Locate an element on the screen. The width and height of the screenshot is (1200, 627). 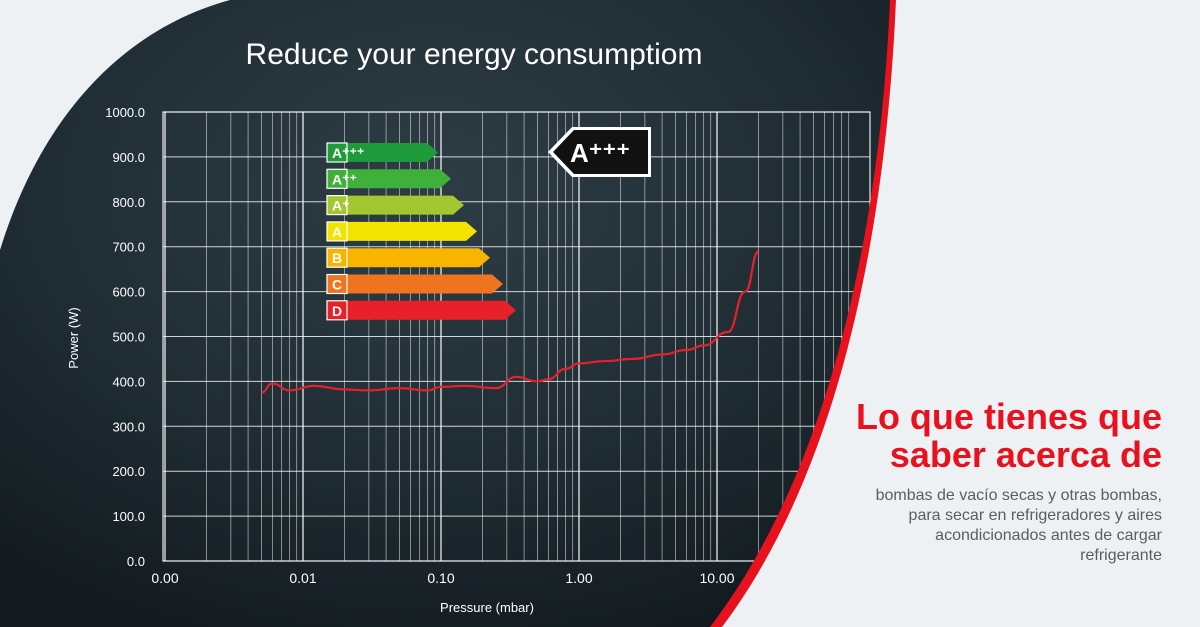
energy-class-arrow: A⁺ is located at coordinates (395, 205).